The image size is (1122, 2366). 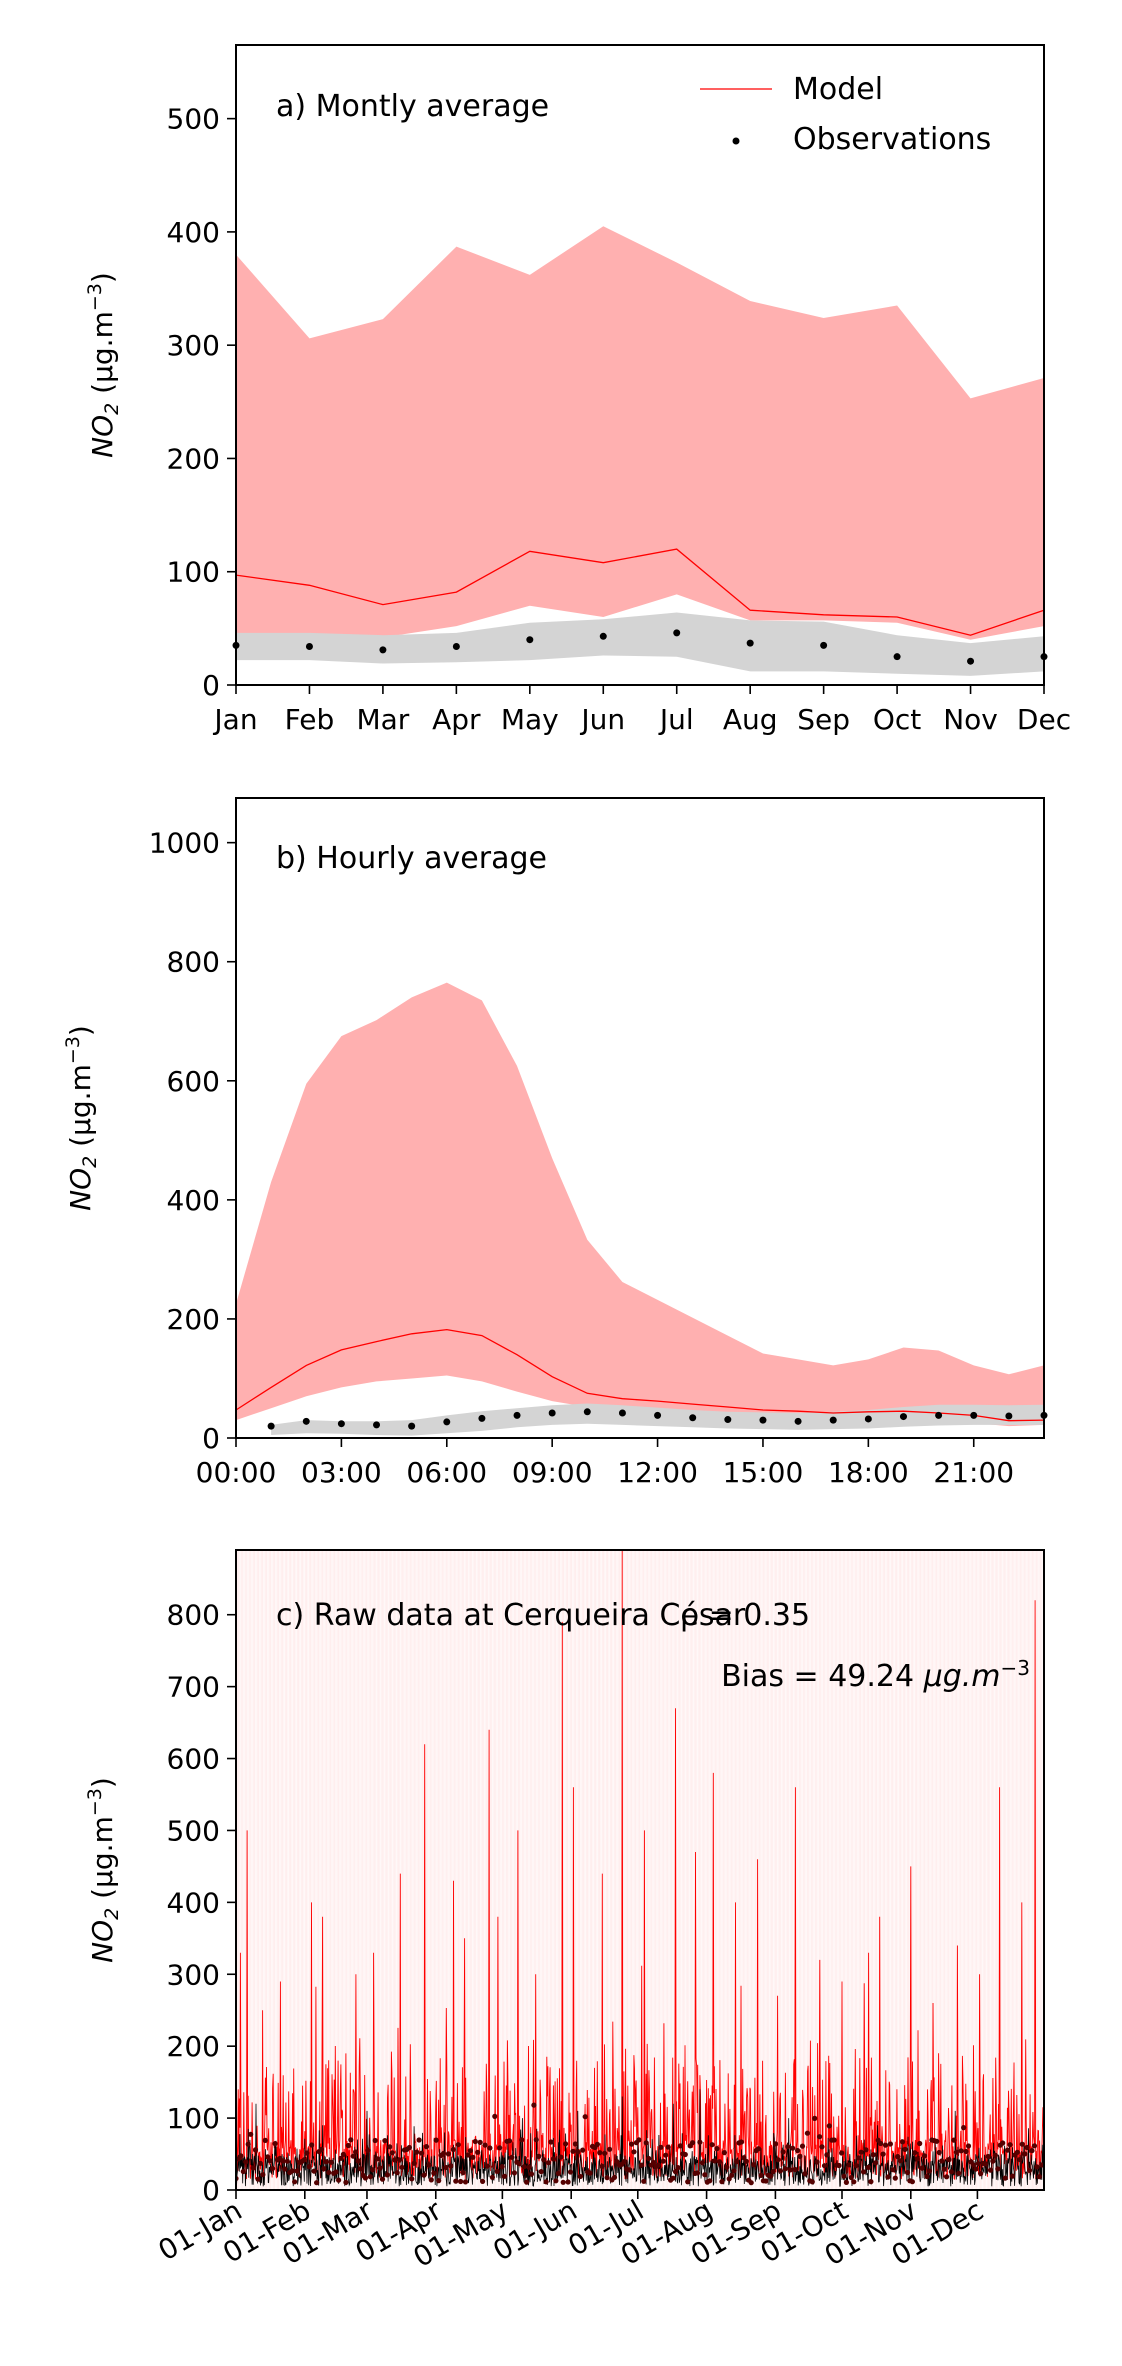 I want to click on panel-a-ytick-label: 500, so click(x=193, y=119).